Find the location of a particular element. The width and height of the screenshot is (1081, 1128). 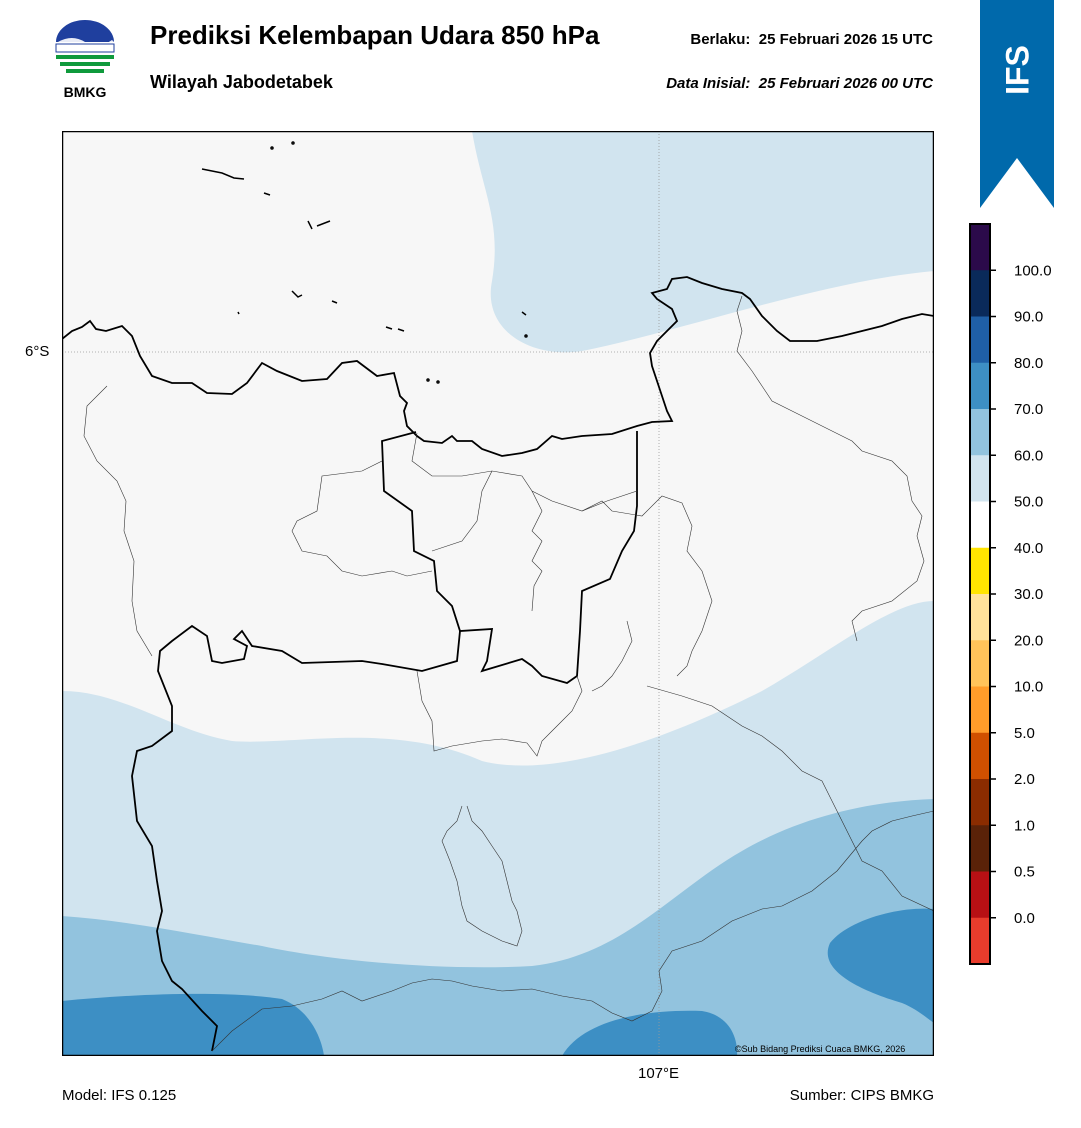

coastline is located at coordinates (498, 366).